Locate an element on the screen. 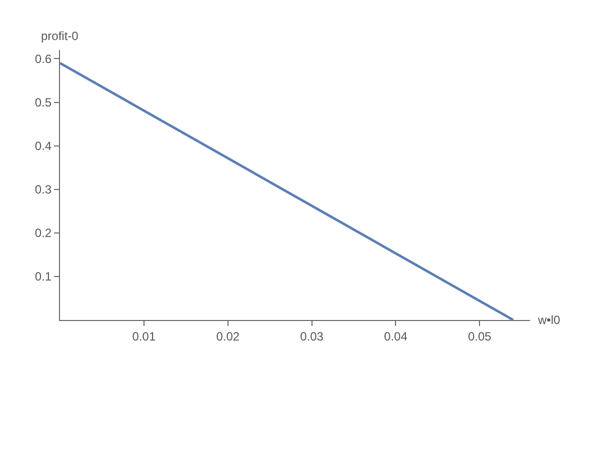  y-tick-label: 0.5 is located at coordinates (43, 102).